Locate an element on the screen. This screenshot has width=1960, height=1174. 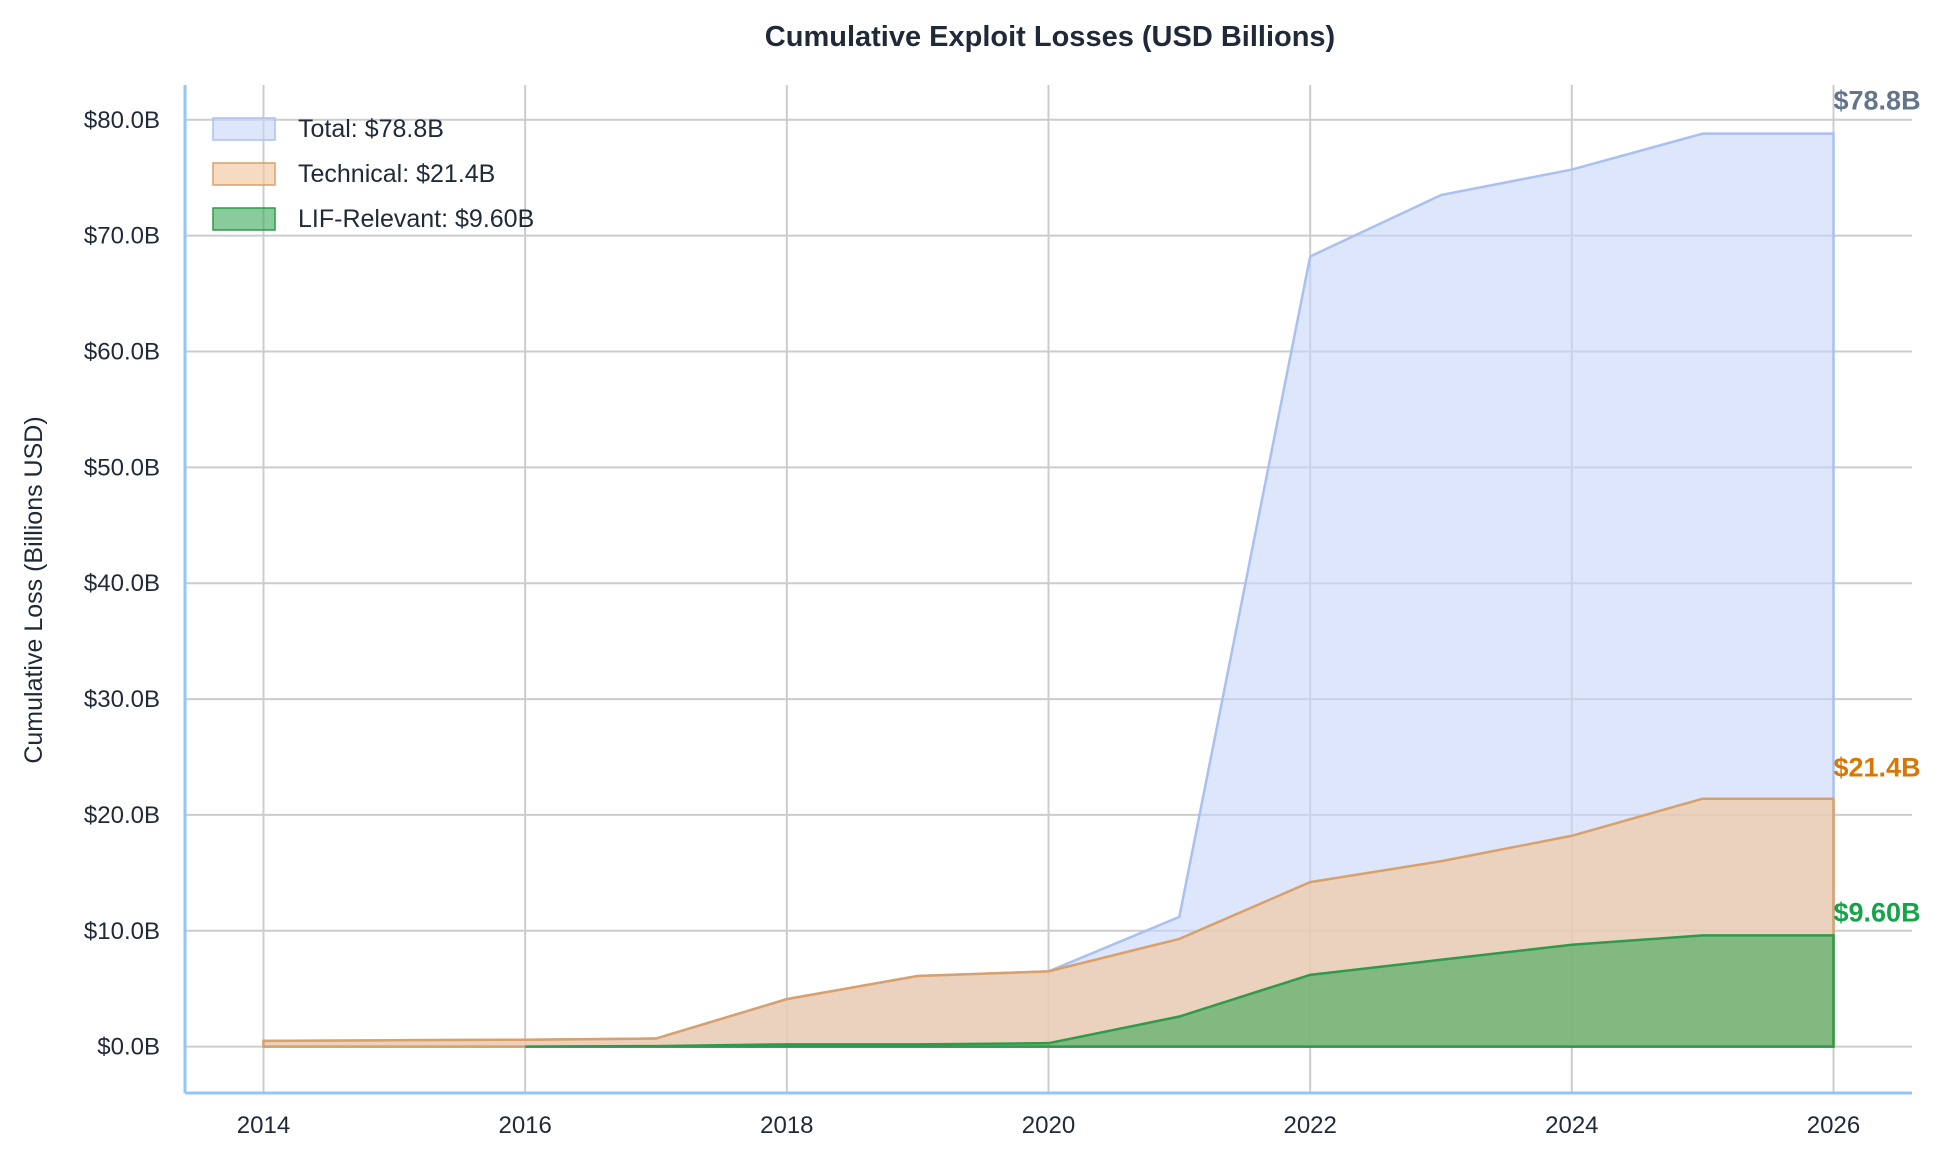
y-tick-label: $10.0B is located at coordinates (122, 931).